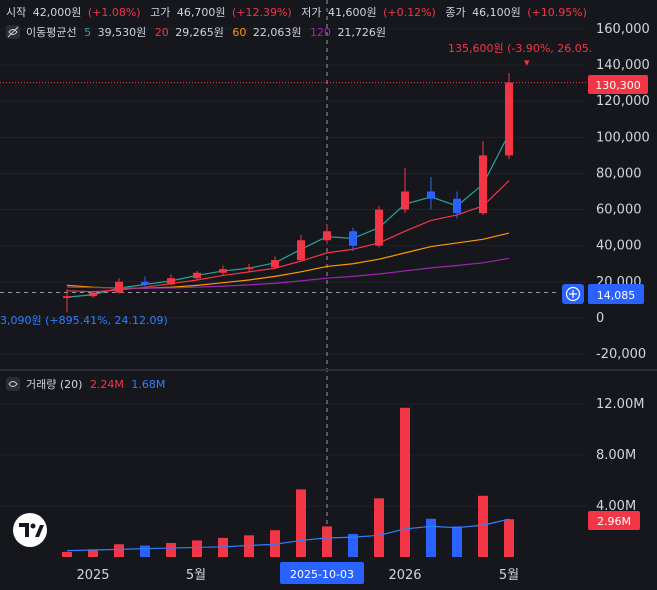  Describe the element at coordinates (239, 32) in the screenshot. I see `ma60-period: 60` at that location.